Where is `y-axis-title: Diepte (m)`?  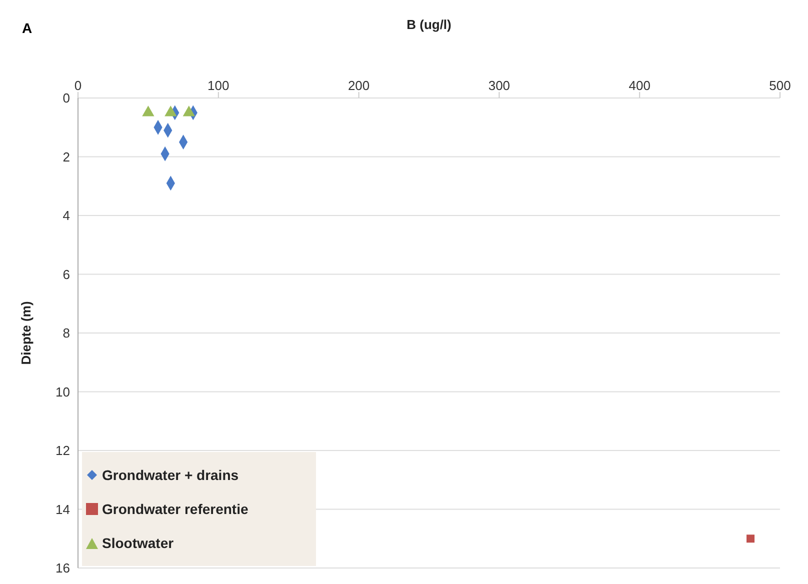
y-axis-title: Diepte (m) is located at coordinates (26, 333).